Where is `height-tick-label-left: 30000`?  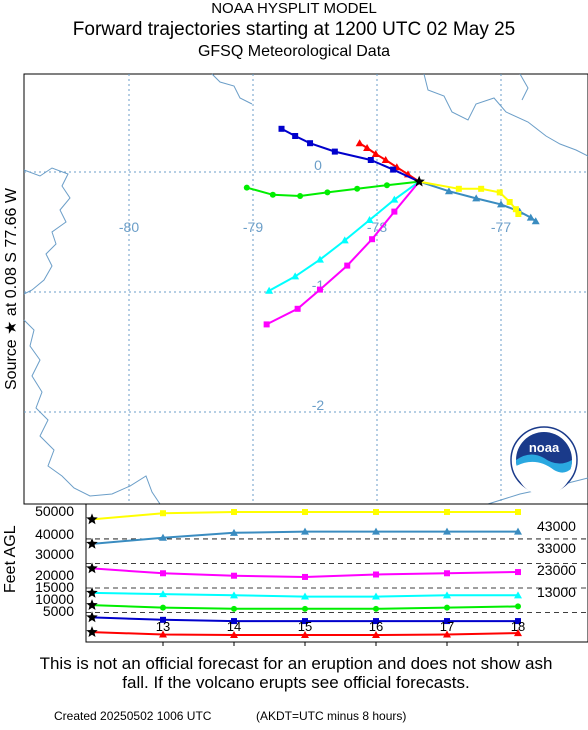
height-tick-label-left: 30000 is located at coordinates (54, 554).